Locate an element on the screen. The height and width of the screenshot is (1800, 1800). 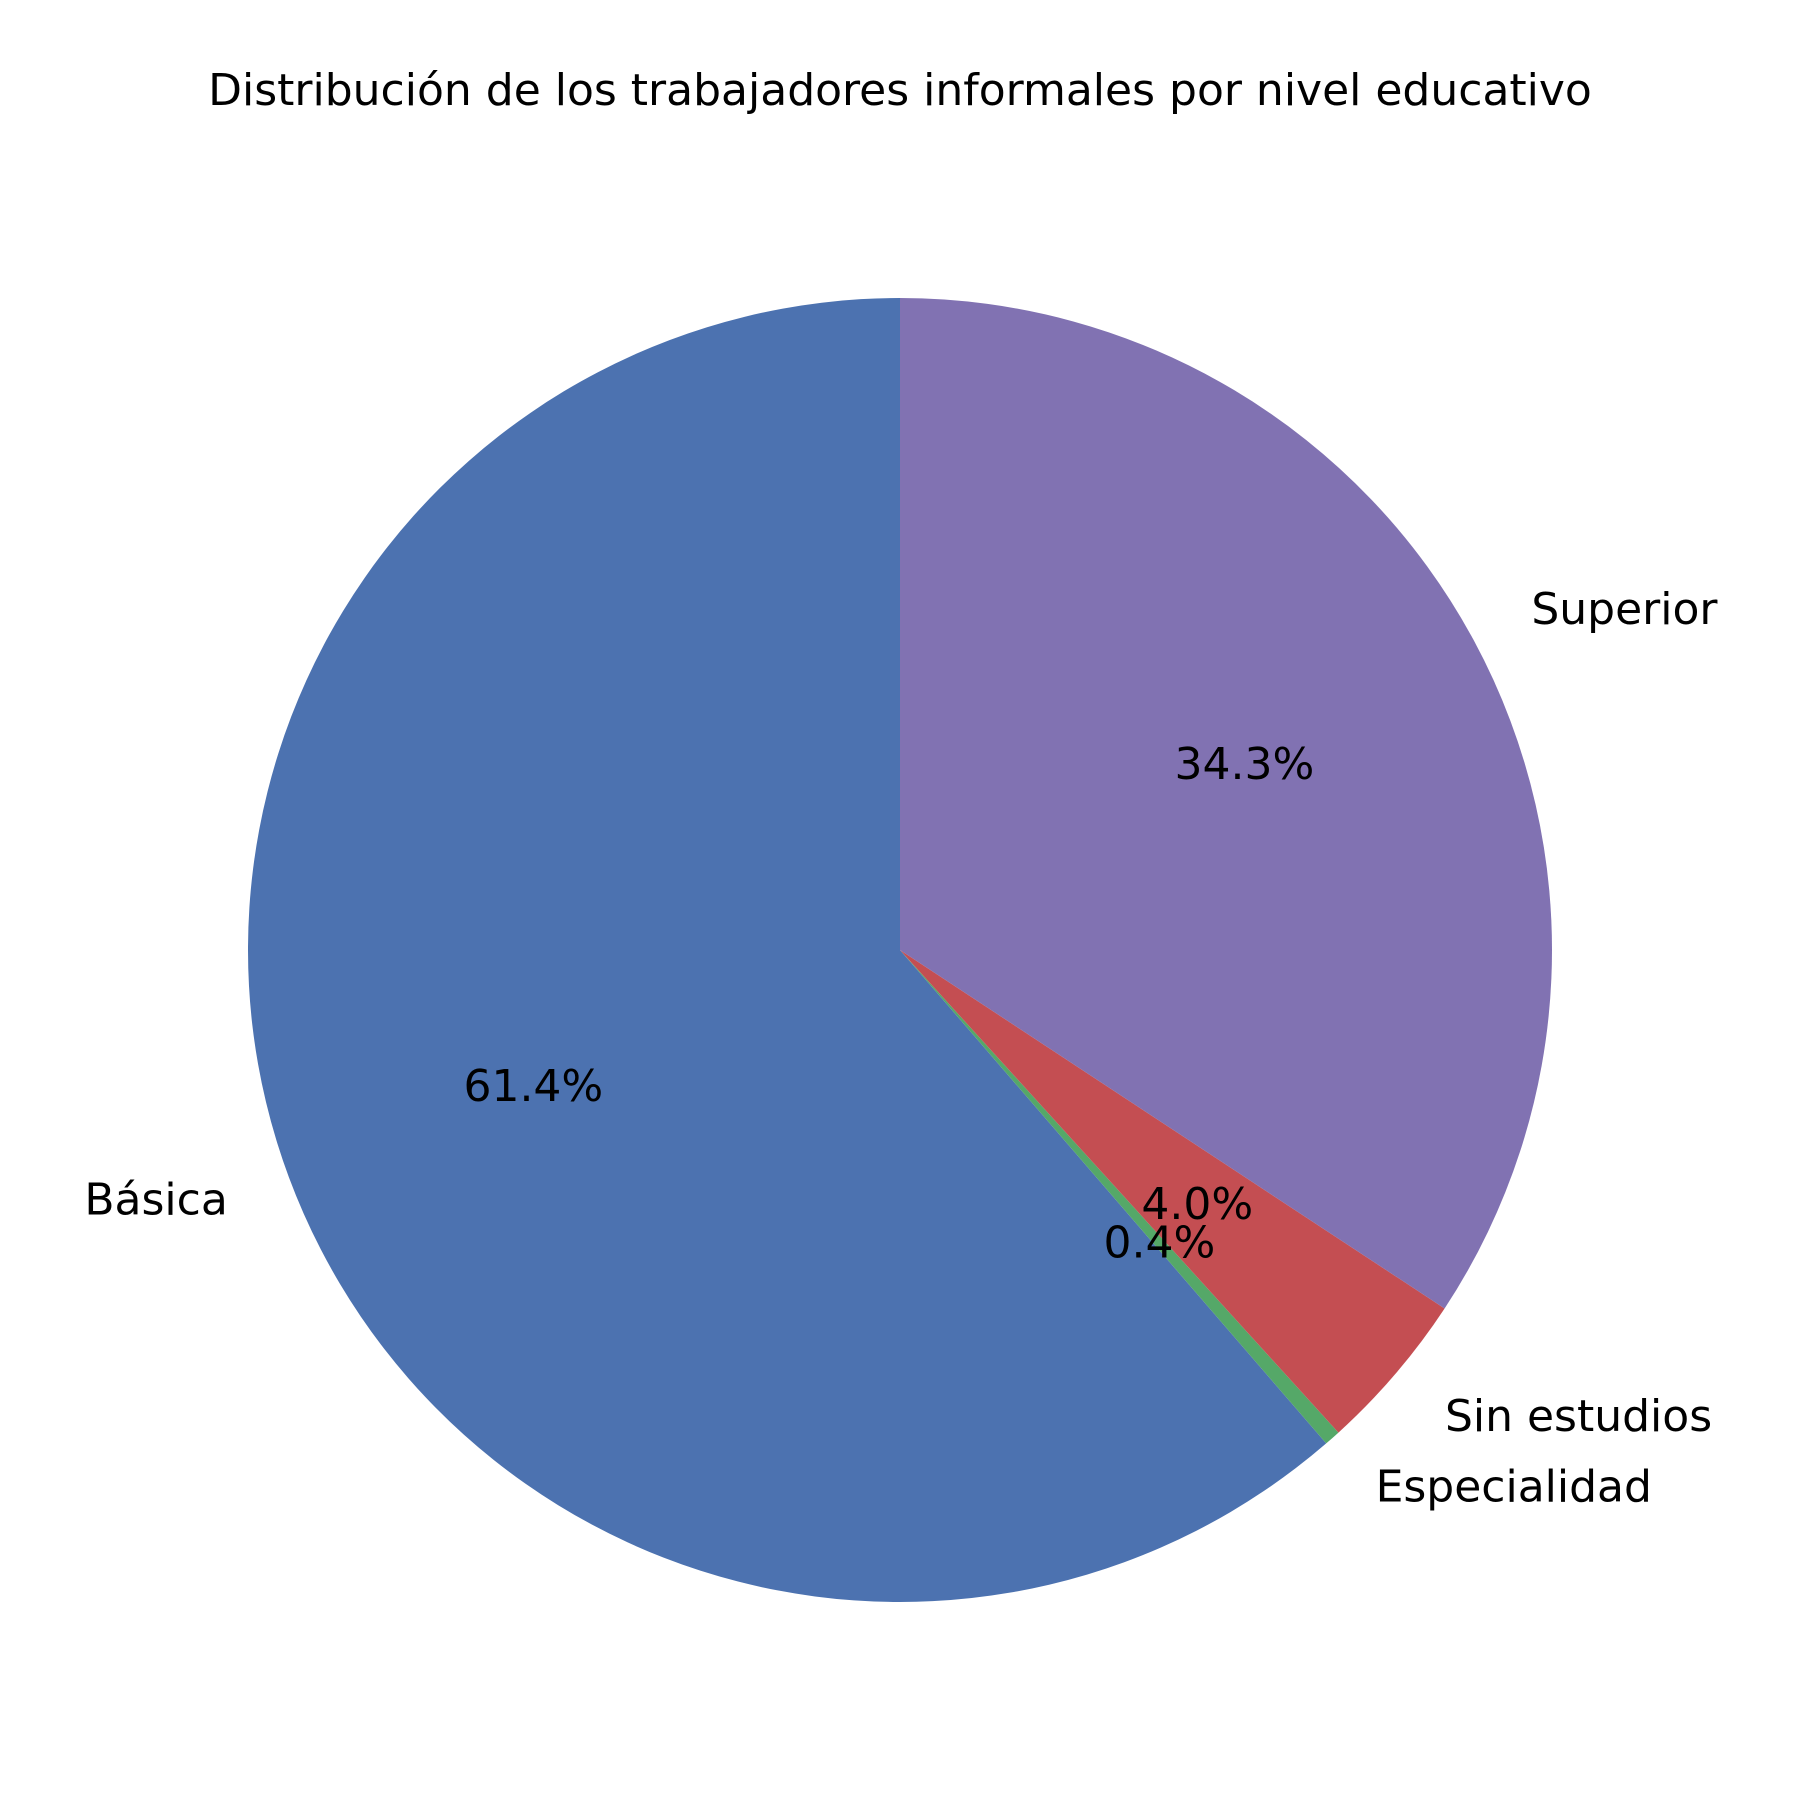
pct-label-sin-estudios: 4.0% is located at coordinates (1197, 1204).